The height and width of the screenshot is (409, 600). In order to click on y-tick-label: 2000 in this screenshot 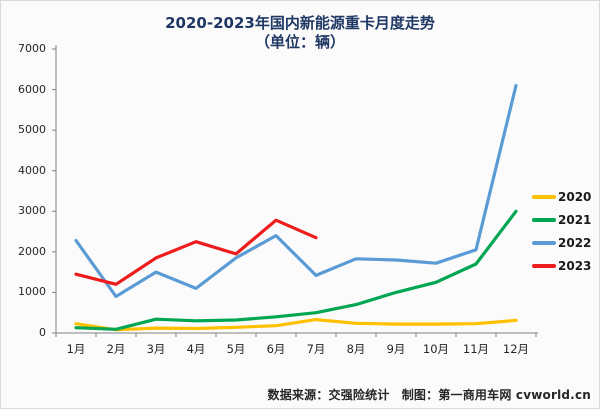, I will do `click(32, 251)`.